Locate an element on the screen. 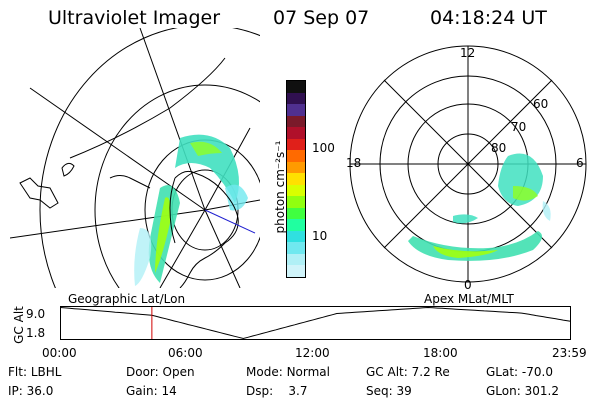 The width and height of the screenshot is (600, 400). mlat-80-label: 80 is located at coordinates (499, 148).